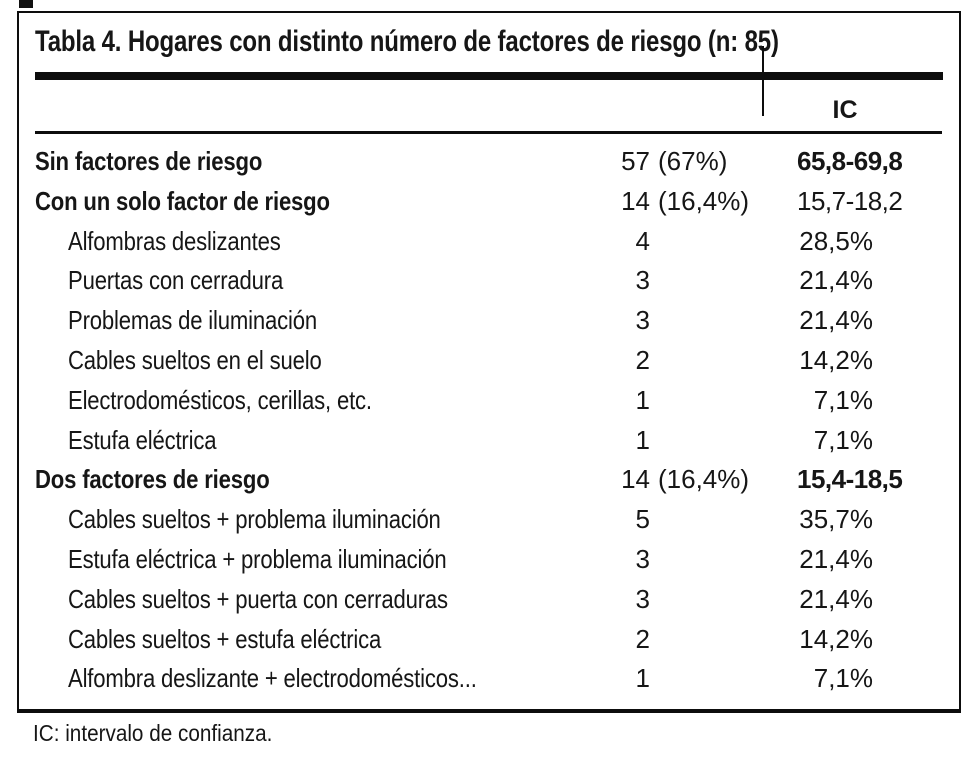 This screenshot has height=770, width=970. I want to click on table-row: Cables sueltos + estufa eléctrica 2 14,2%, so click(489, 640).